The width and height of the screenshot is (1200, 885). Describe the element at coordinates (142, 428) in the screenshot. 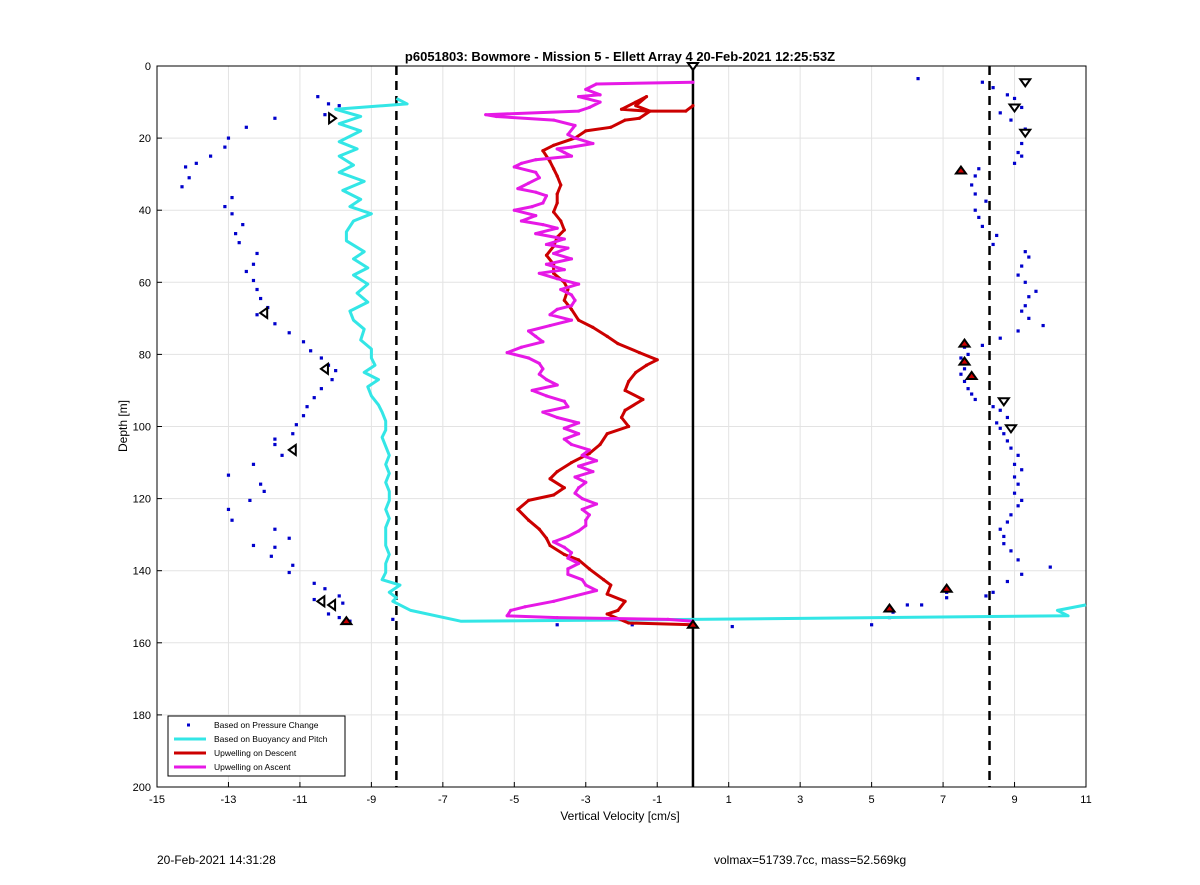

I see `y-tick-label: 100` at that location.